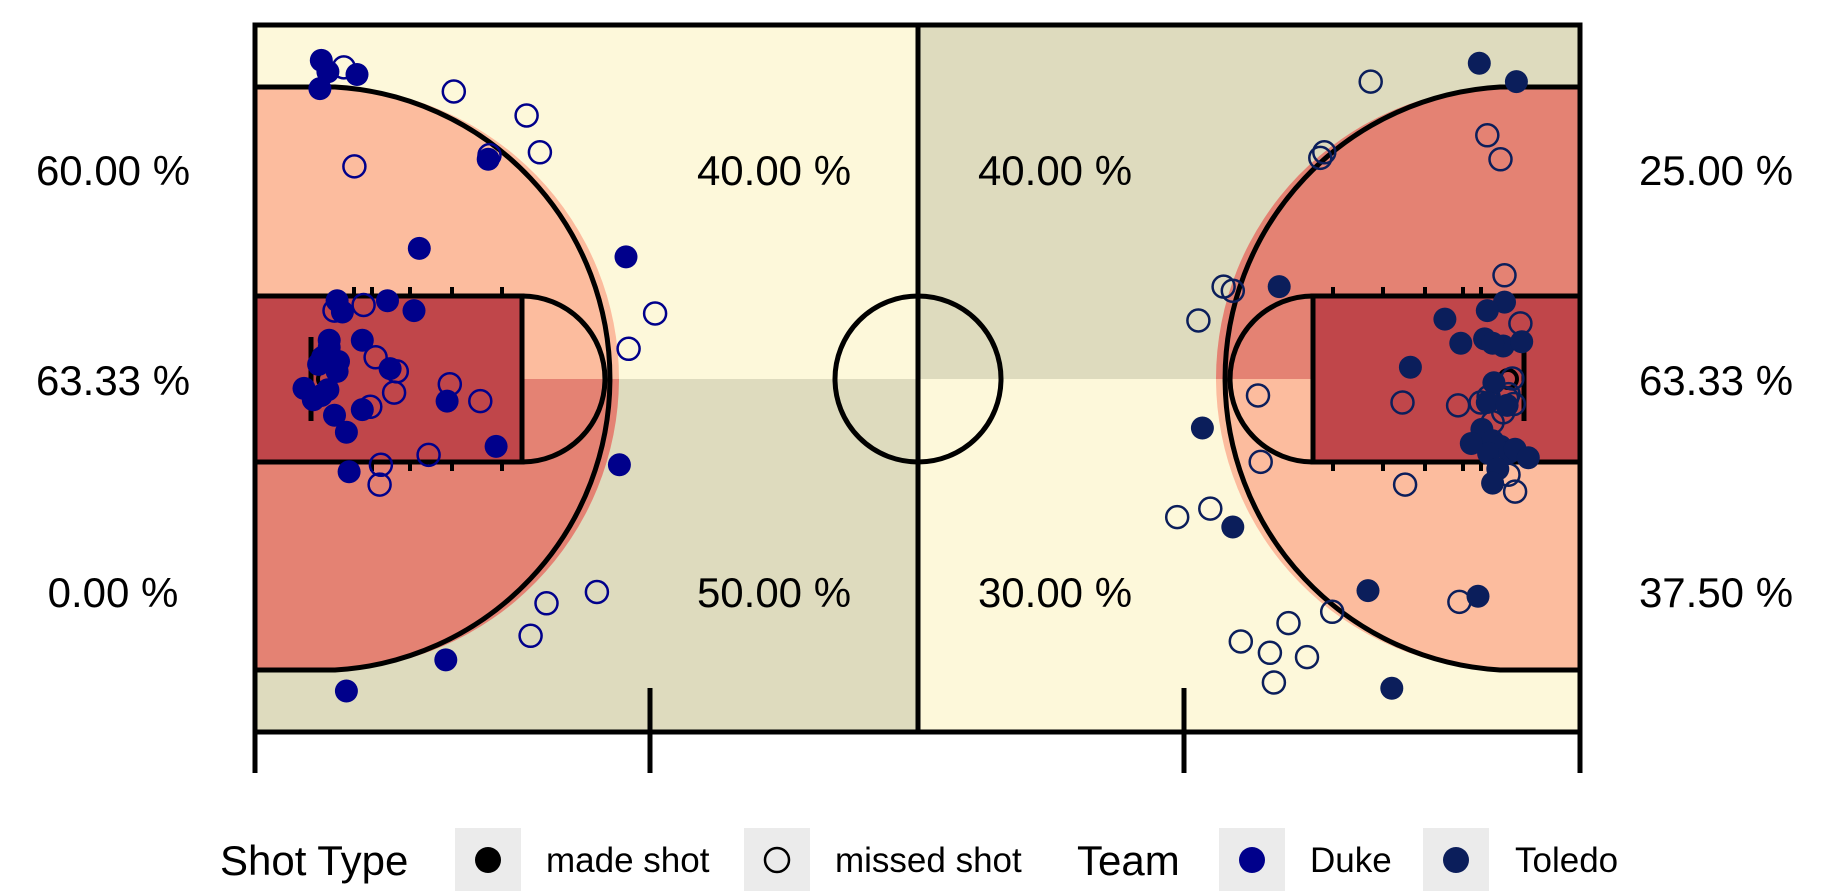  Describe the element at coordinates (1716, 592) in the screenshot. I see `pct-right-corner-bottom: 37.50 %` at that location.